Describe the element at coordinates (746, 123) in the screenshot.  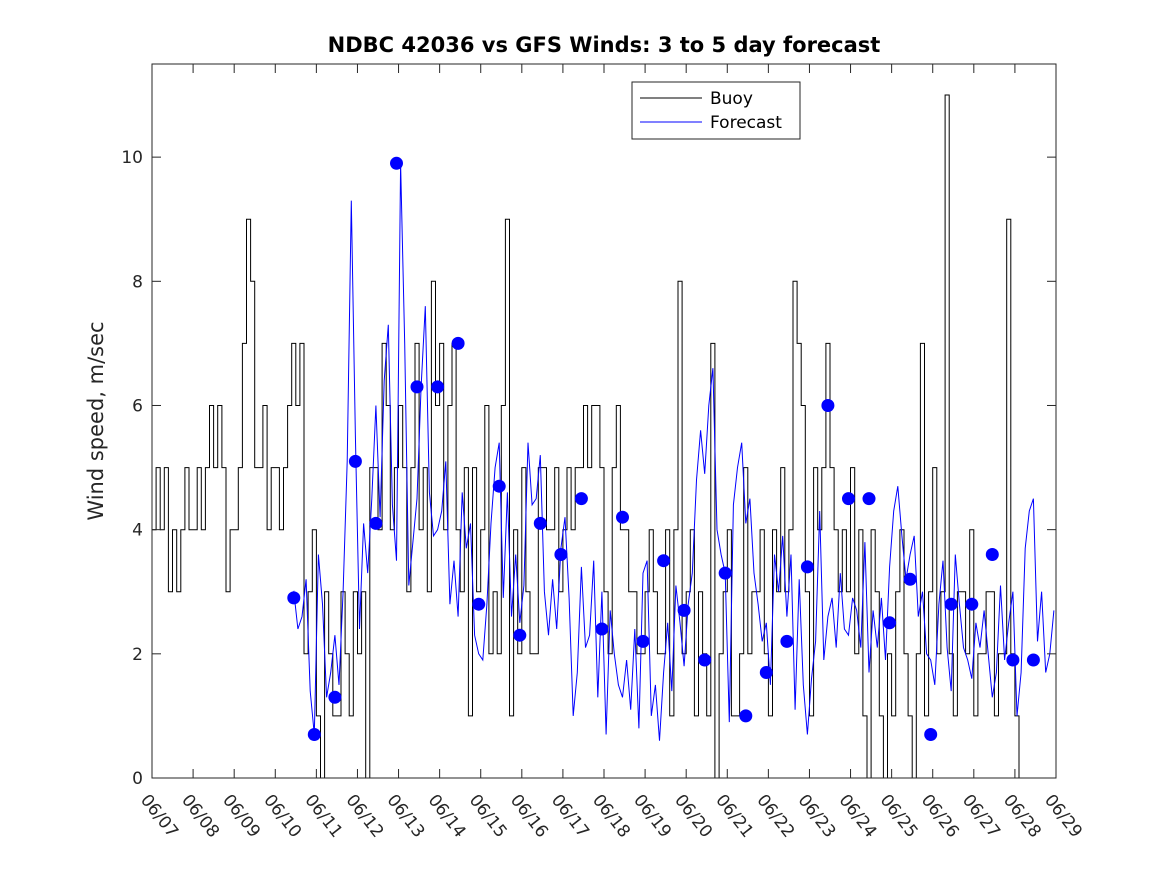
I see `legend-forecast-label: Forecast` at that location.